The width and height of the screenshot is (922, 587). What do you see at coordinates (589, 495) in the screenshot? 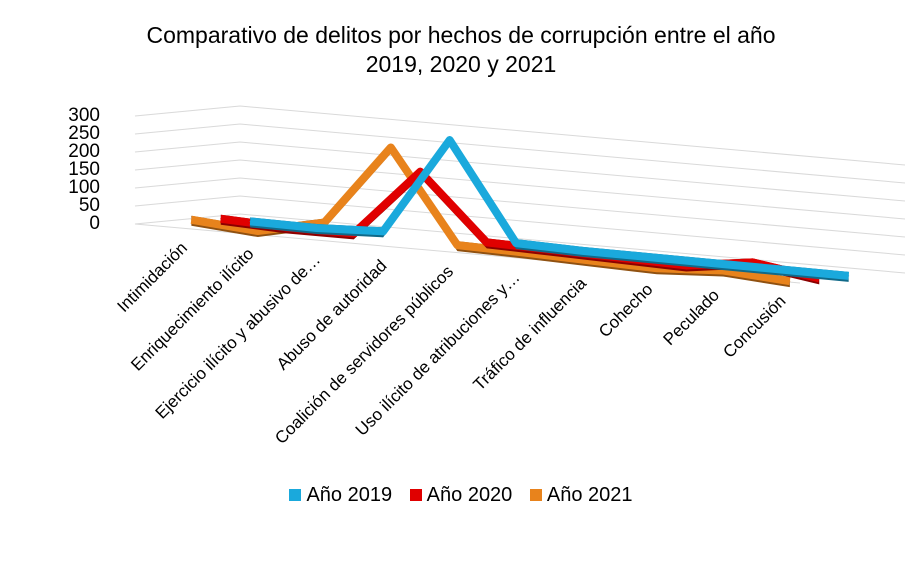
I see `legend-label-2021: Año 2021` at bounding box center [589, 495].